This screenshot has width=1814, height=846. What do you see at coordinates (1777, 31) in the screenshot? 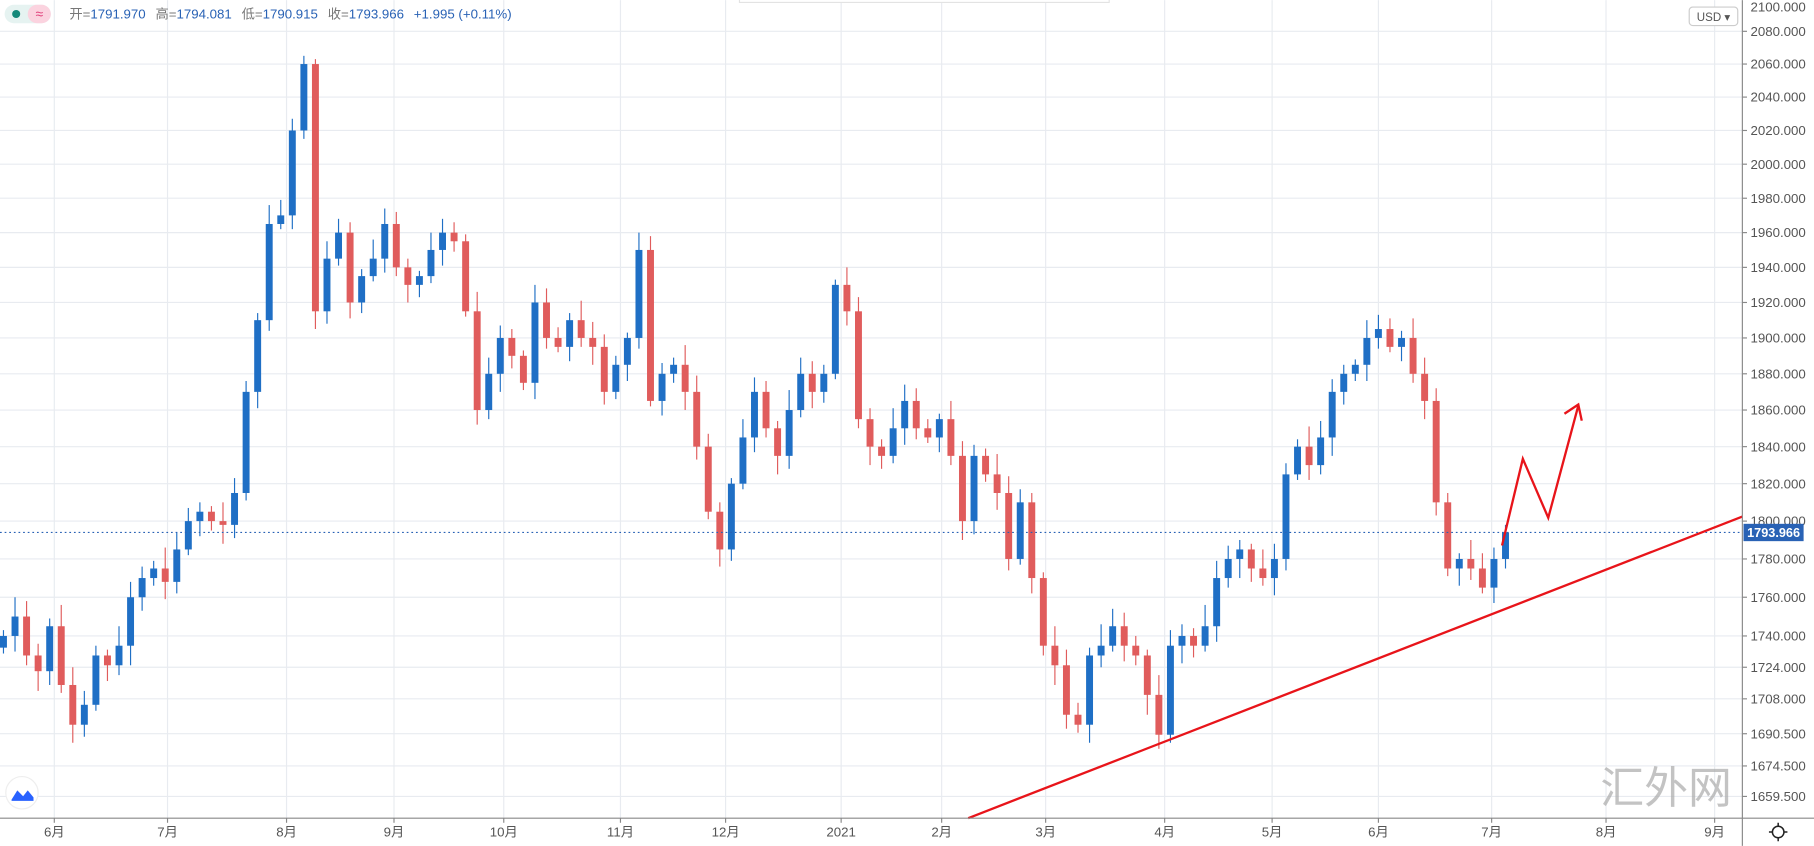
I see `y-tick-label: 2080.000` at bounding box center [1777, 31].